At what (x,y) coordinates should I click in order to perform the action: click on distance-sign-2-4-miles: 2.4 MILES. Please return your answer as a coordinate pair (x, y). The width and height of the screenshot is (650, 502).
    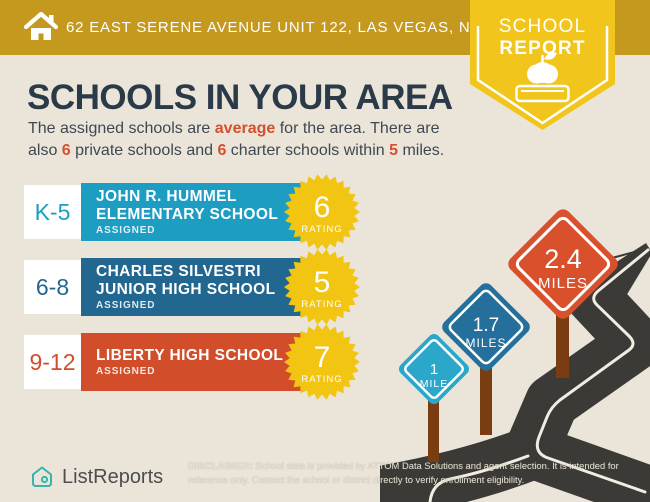
    Looking at the image, I should click on (563, 264).